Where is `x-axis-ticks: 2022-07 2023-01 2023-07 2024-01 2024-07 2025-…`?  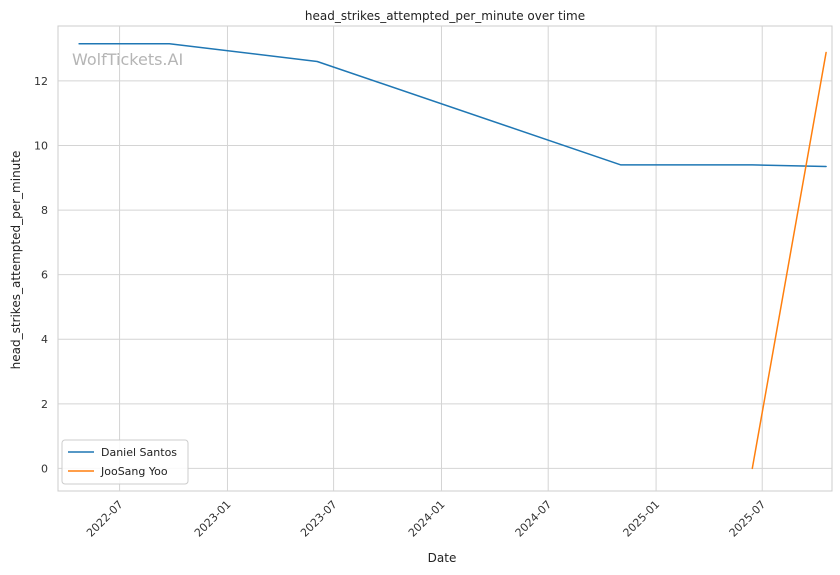
x-axis-ticks: 2022-07 2023-01 2023-07 2024-01 2024-07 2025-… is located at coordinates (426, 519).